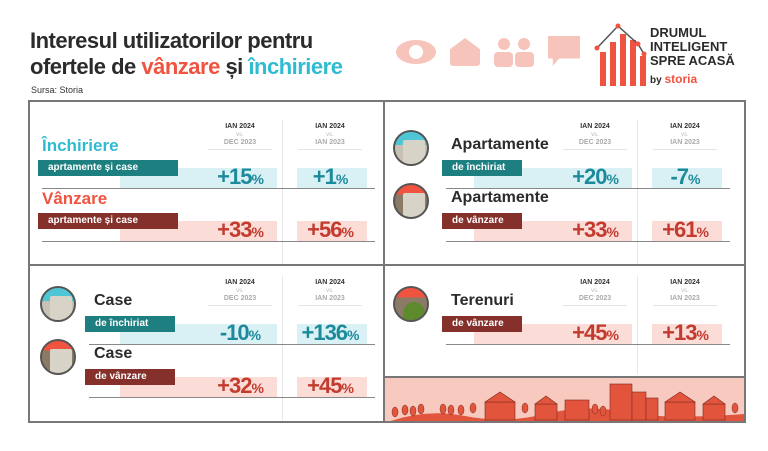  I want to click on logo-line: SPRE ACASĂ, so click(692, 60).